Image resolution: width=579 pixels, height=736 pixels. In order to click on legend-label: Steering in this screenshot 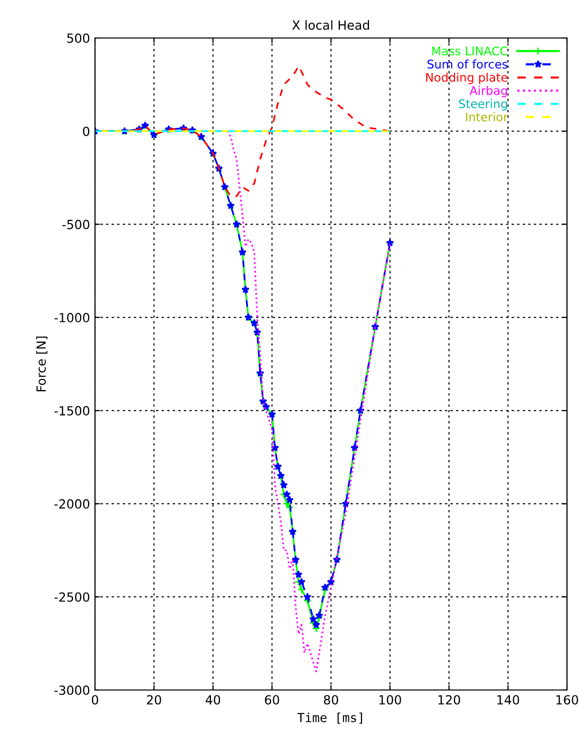, I will do `click(482, 104)`.